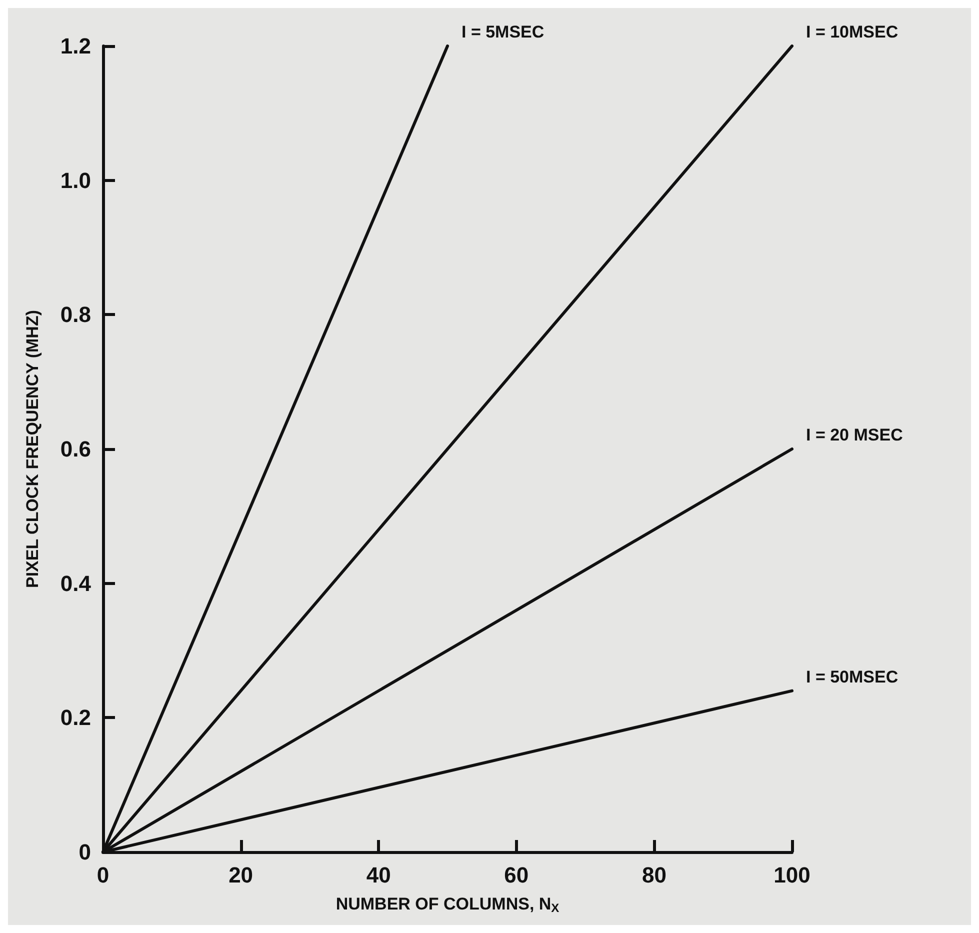  Describe the element at coordinates (378, 875) in the screenshot. I see `x-tick-label: 40` at that location.